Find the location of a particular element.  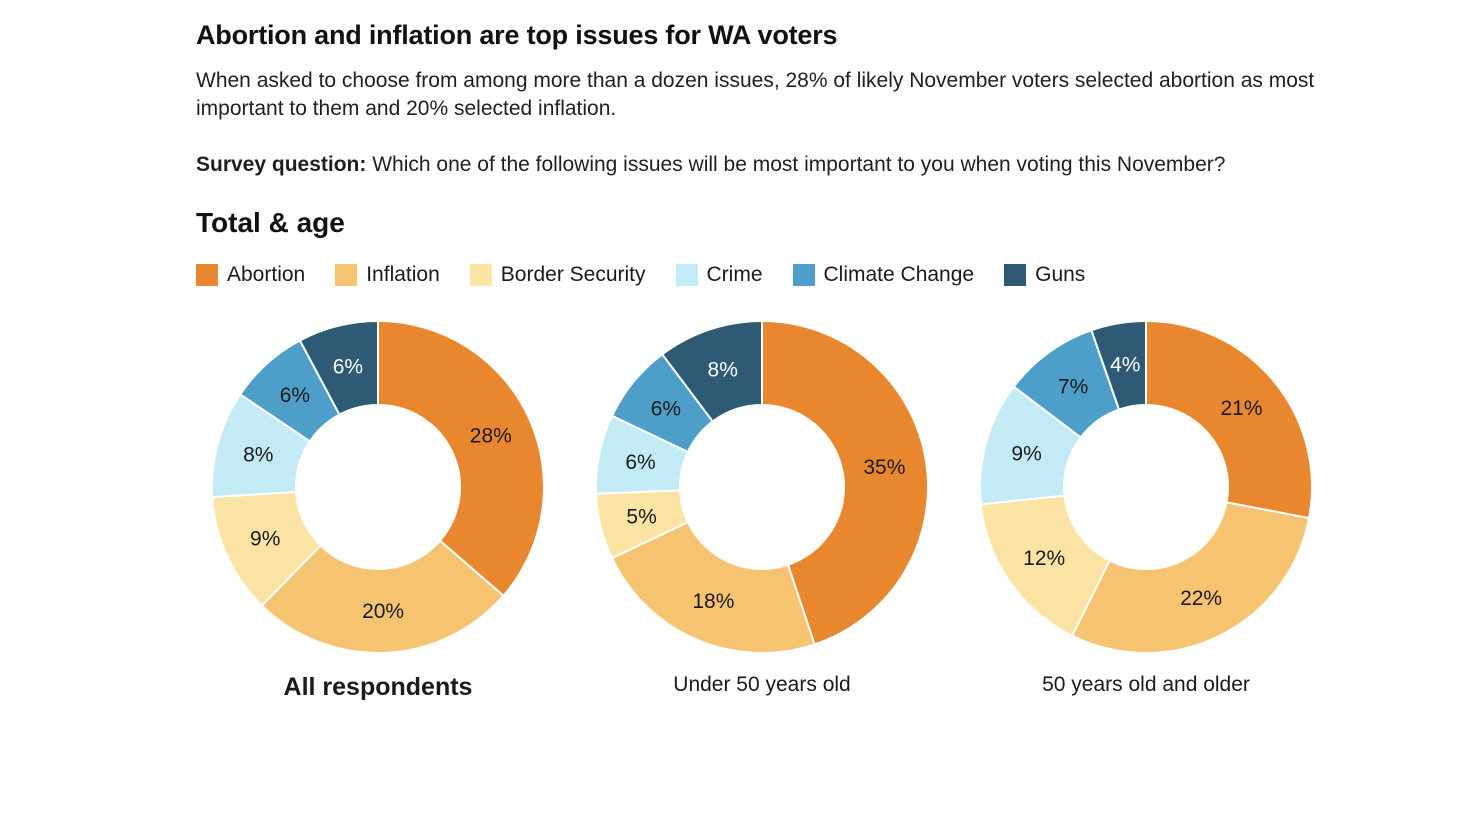

legend-swatch-border-security is located at coordinates (480, 274).